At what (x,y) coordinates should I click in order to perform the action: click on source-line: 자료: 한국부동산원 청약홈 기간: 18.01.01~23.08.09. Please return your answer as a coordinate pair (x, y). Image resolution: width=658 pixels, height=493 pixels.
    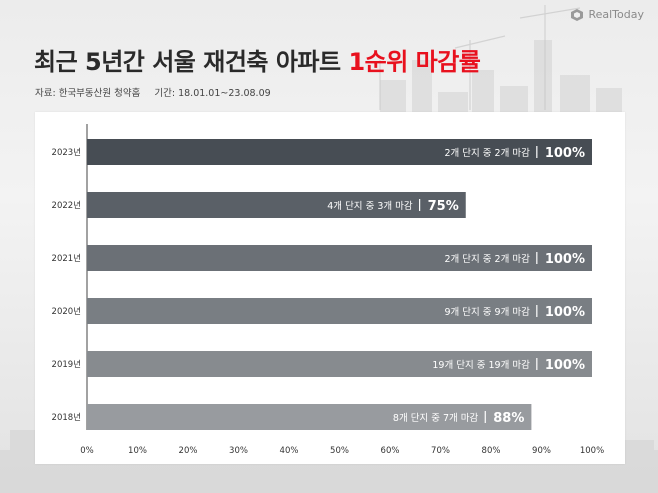
    Looking at the image, I should click on (153, 92).